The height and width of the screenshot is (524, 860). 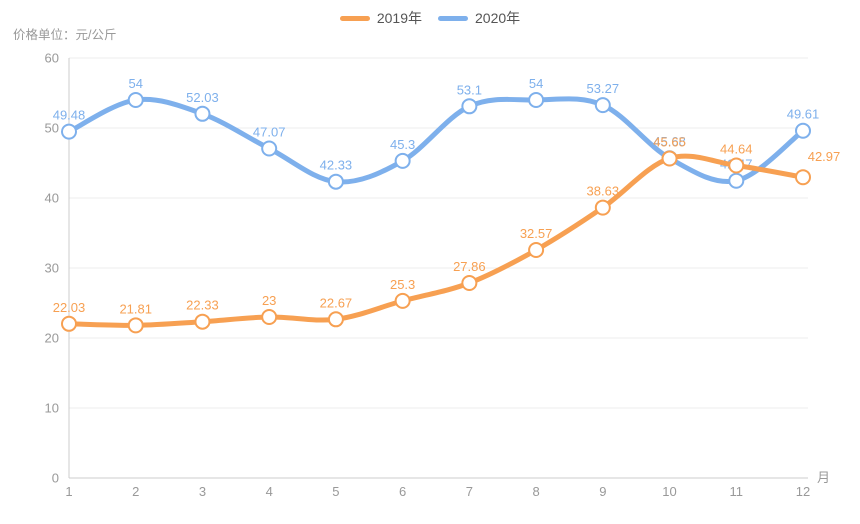 I want to click on x-axis-tick-label-4: 4, so click(x=269, y=491).